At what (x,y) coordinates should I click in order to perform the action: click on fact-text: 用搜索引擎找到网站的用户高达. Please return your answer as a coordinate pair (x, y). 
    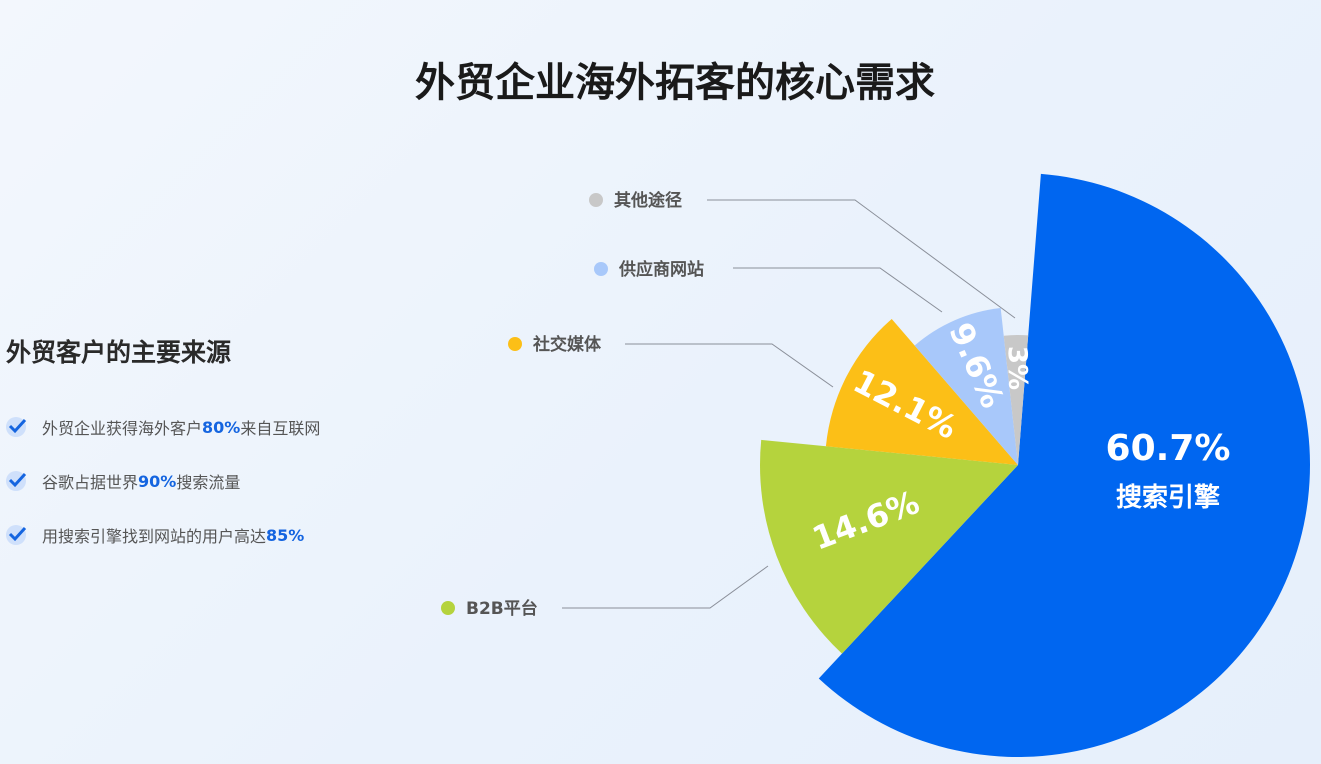
    Looking at the image, I should click on (154, 536).